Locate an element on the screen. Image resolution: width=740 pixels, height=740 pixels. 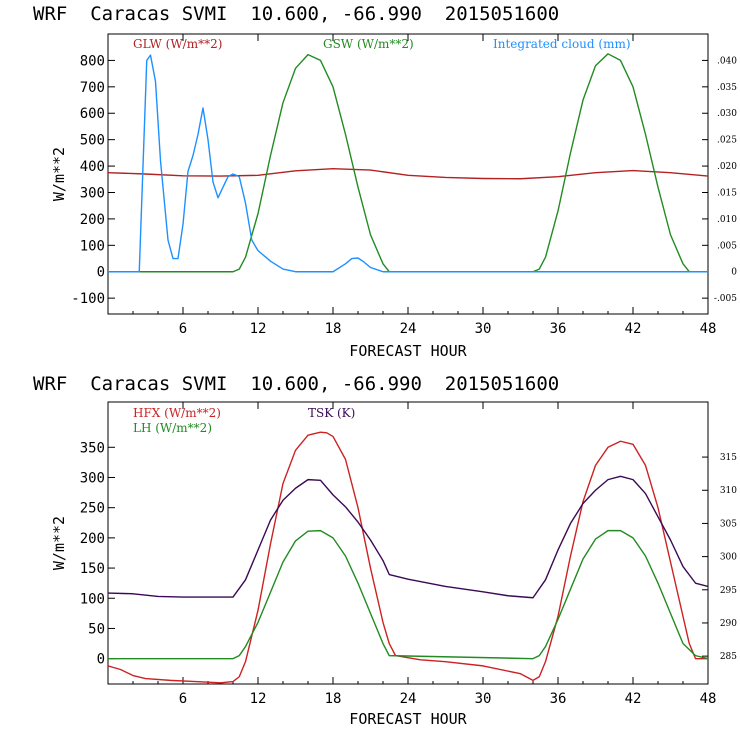
panel-top-y-tick-label: 700 is located at coordinates (92, 88).